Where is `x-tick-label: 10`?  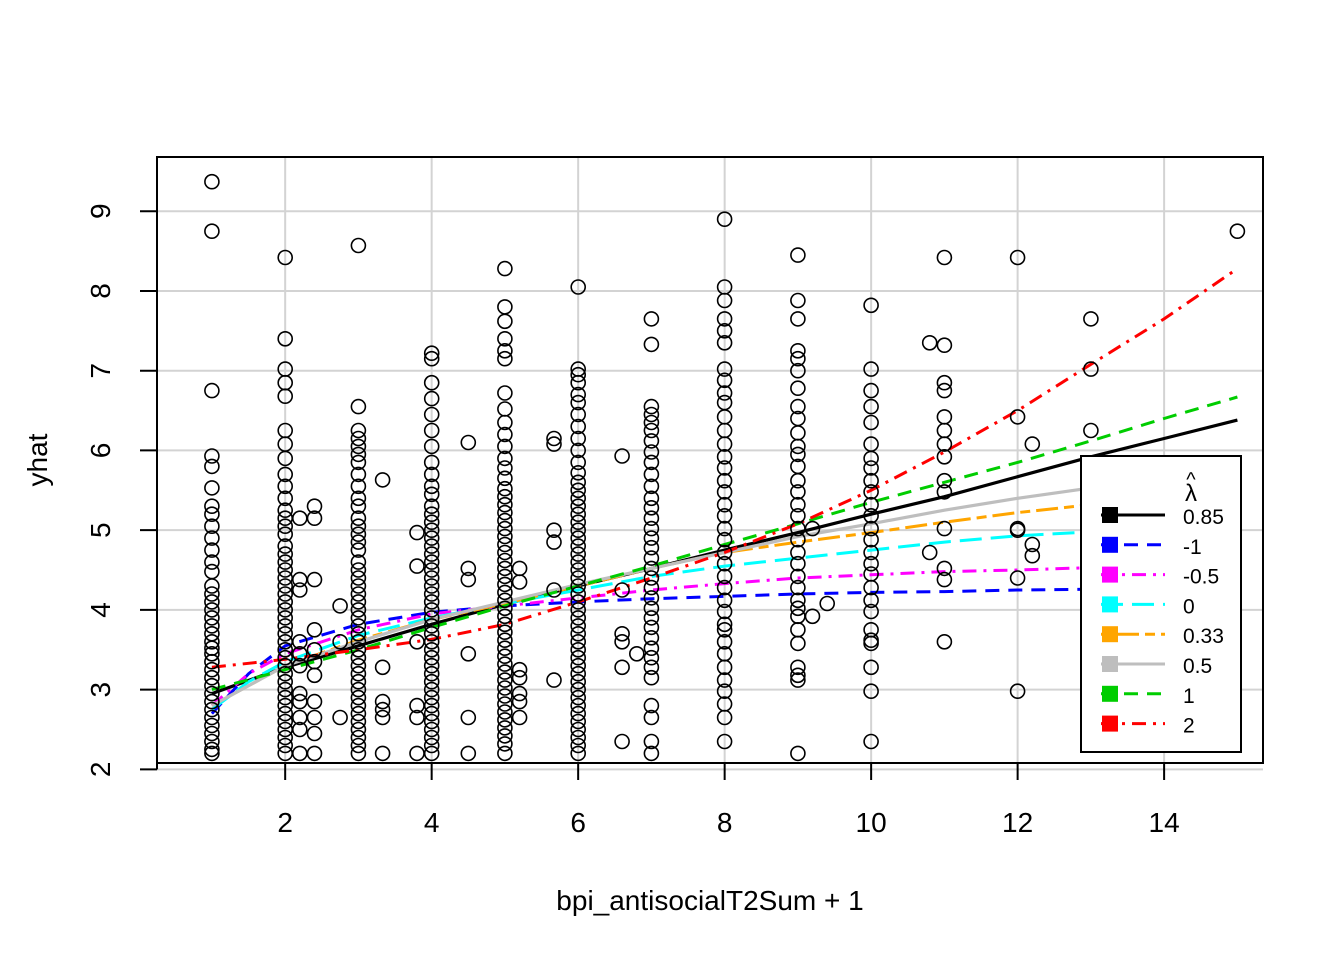
x-tick-label: 10 is located at coordinates (871, 822).